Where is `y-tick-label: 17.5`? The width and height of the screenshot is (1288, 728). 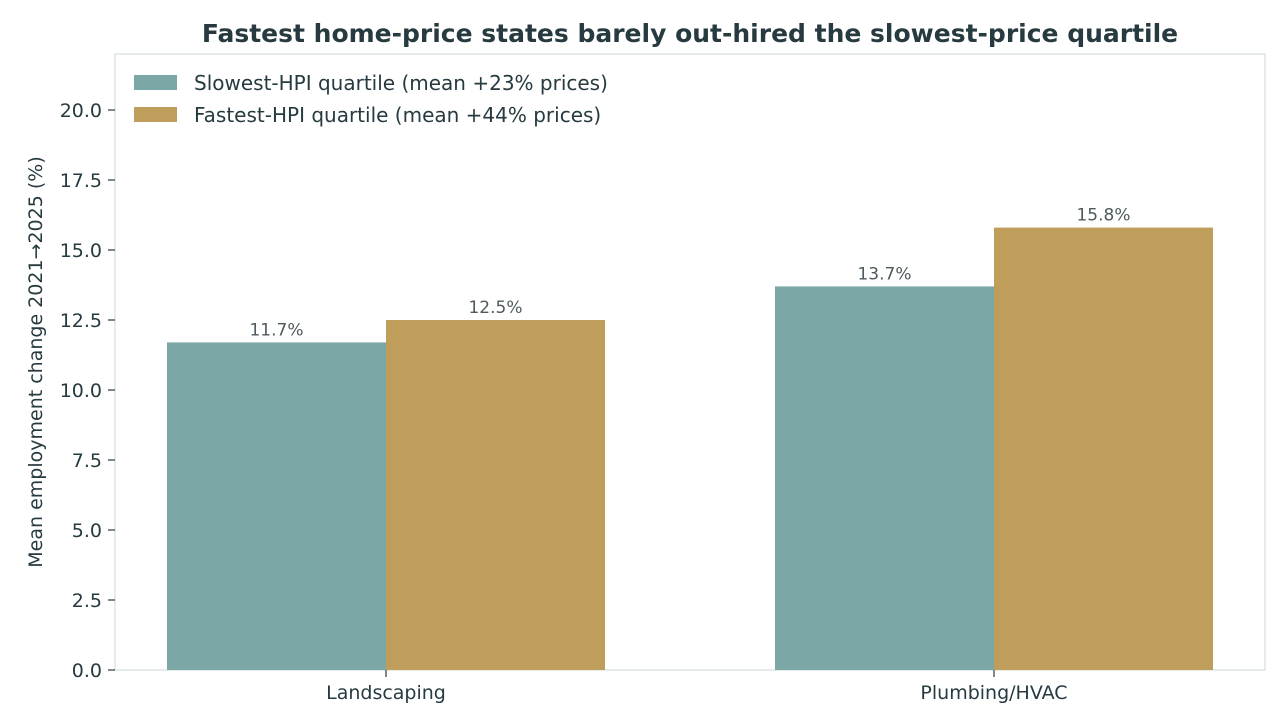
y-tick-label: 17.5 is located at coordinates (81, 181).